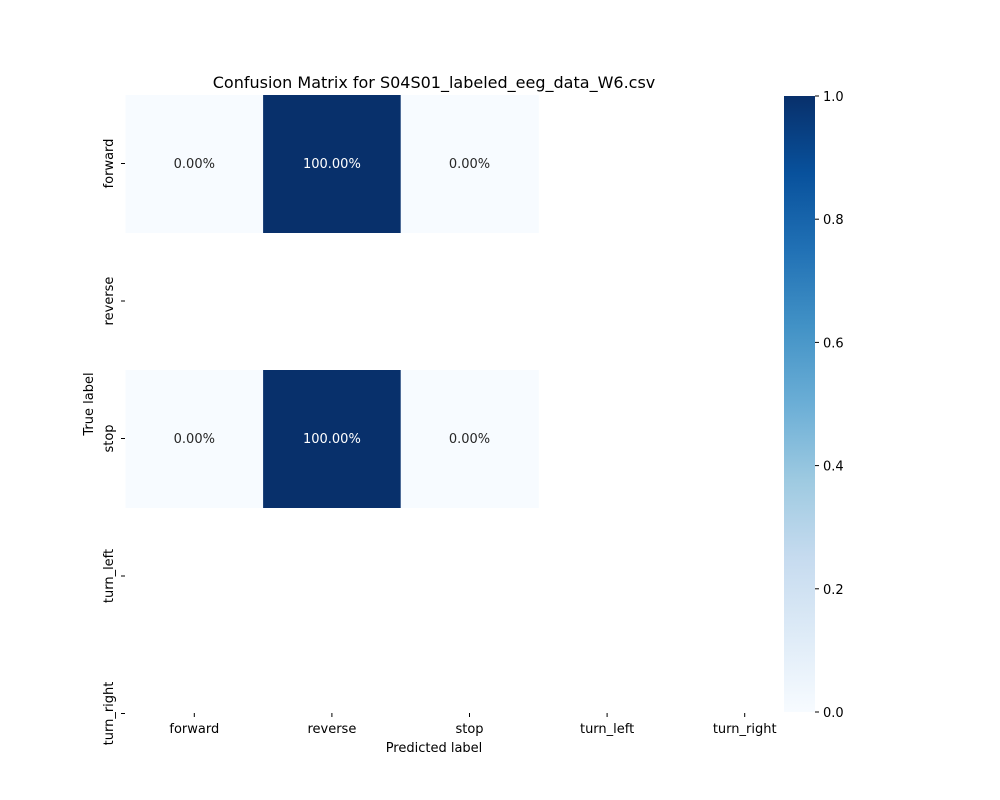 This screenshot has height=800, width=1000. Describe the element at coordinates (109, 164) in the screenshot. I see `y-tick-label: forward` at that location.